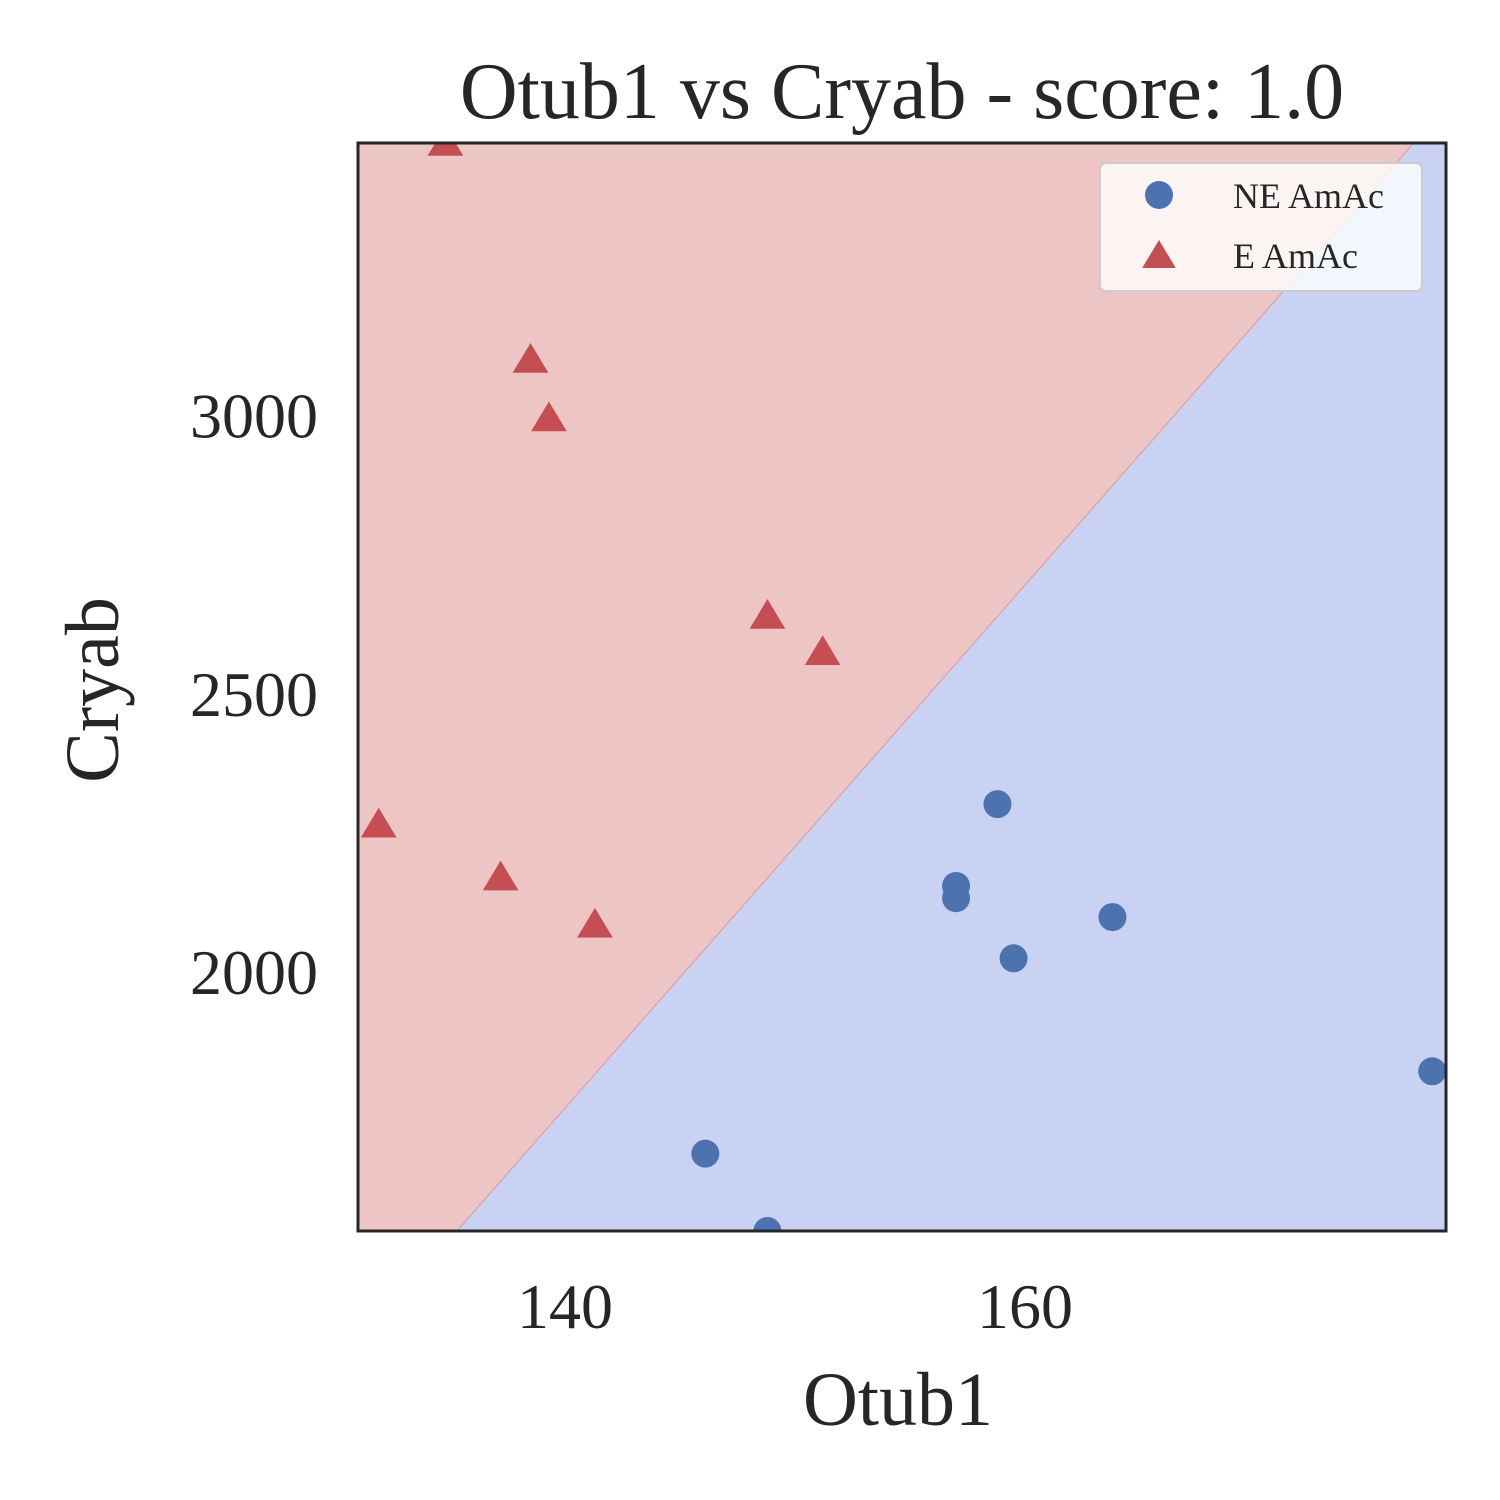  What do you see at coordinates (1159, 254) in the screenshot?
I see `legend-marker-e-amac` at bounding box center [1159, 254].